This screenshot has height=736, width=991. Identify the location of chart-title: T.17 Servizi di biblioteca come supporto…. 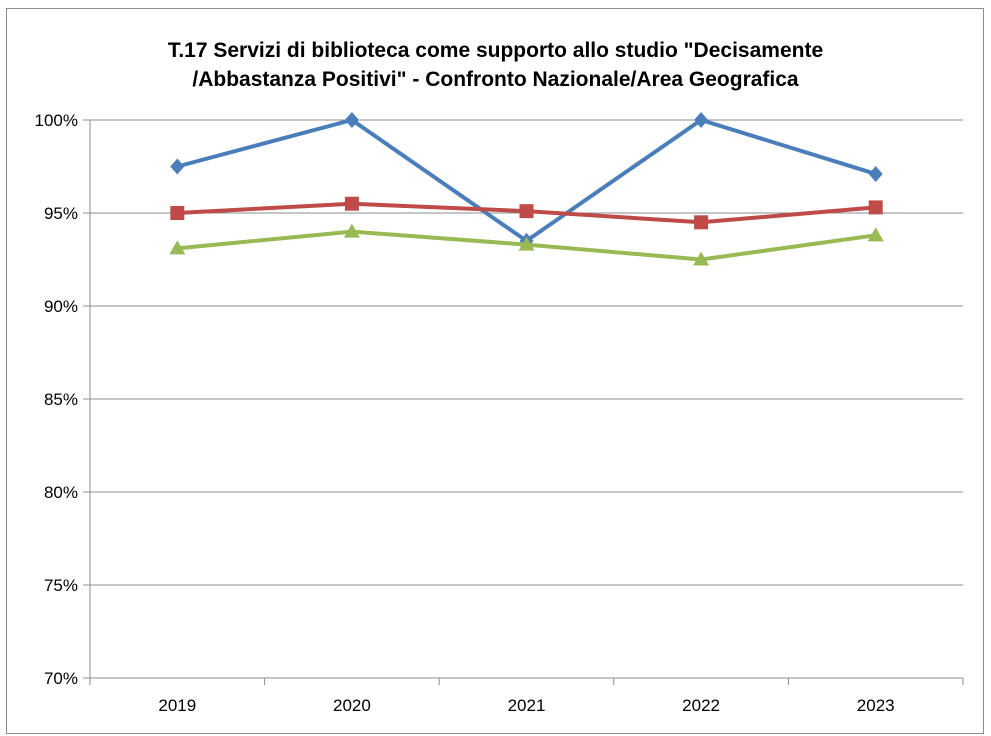
(495, 65).